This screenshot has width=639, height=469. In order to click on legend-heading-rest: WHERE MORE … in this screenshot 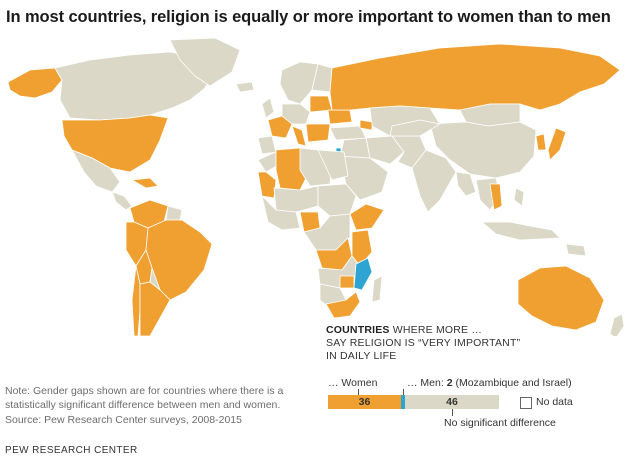, I will do `click(436, 330)`.